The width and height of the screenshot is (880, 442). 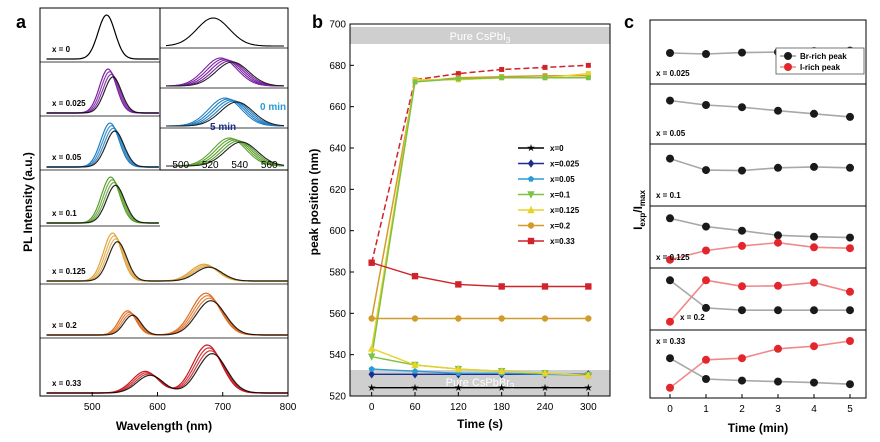 What do you see at coordinates (706, 409) in the screenshot?
I see `panel-c-xtick: 1` at bounding box center [706, 409].